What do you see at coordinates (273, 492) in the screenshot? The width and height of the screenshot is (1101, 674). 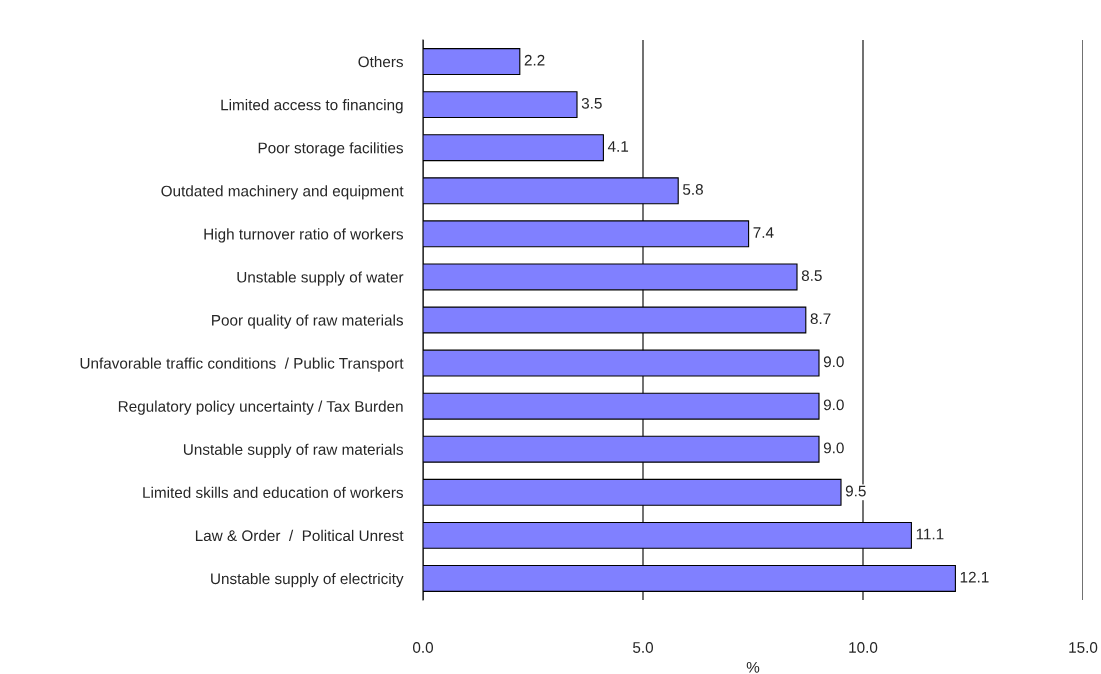 I see `y-tick-label: Limited skills and education of workers` at bounding box center [273, 492].